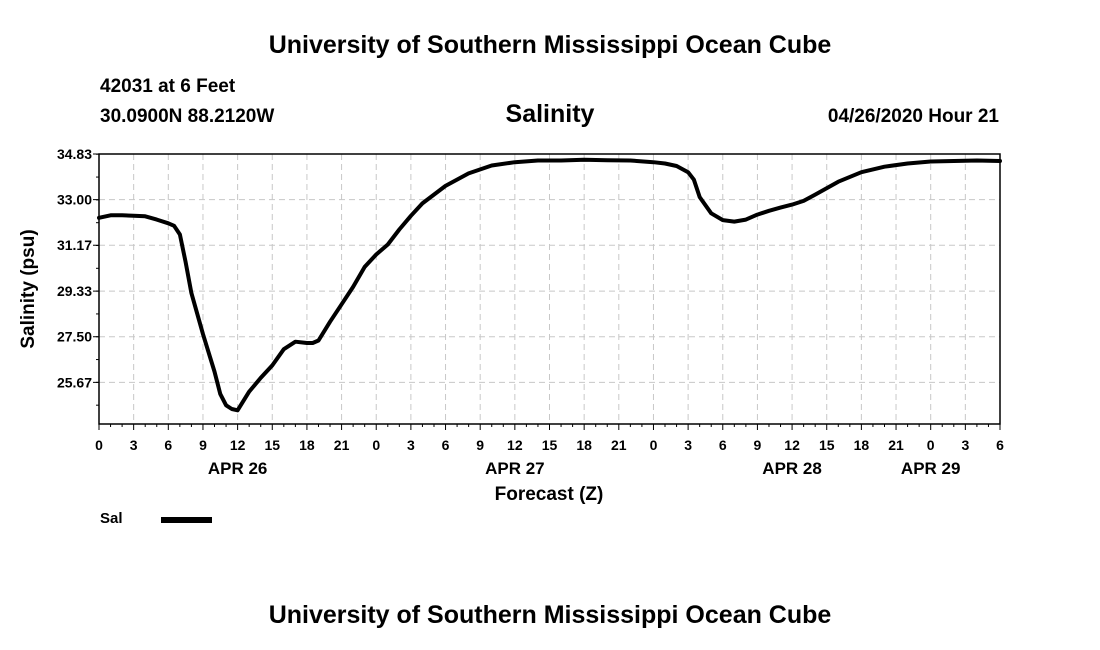 Image resolution: width=1100 pixels, height=650 pixels. What do you see at coordinates (792, 468) in the screenshot?
I see `x-date-label: APR 28` at bounding box center [792, 468].